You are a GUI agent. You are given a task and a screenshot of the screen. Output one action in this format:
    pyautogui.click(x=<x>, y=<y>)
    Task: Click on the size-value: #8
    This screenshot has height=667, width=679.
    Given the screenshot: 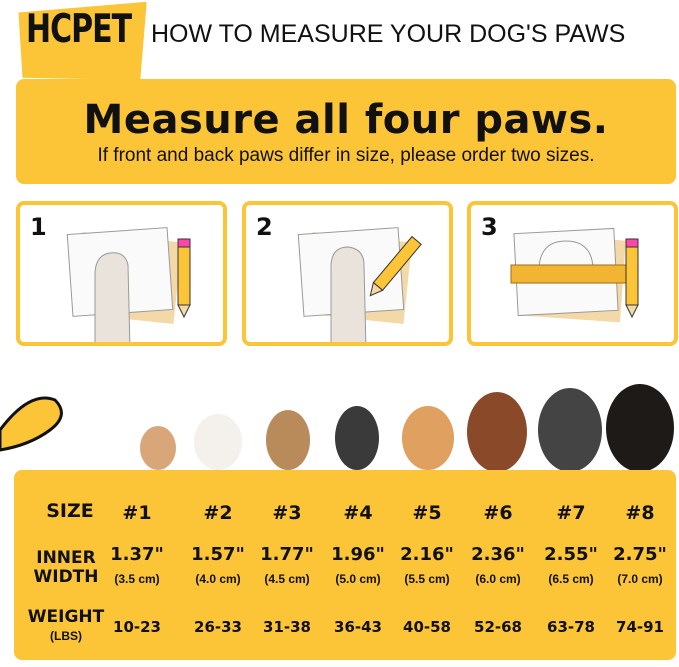 What is the action you would take?
    pyautogui.click(x=640, y=513)
    